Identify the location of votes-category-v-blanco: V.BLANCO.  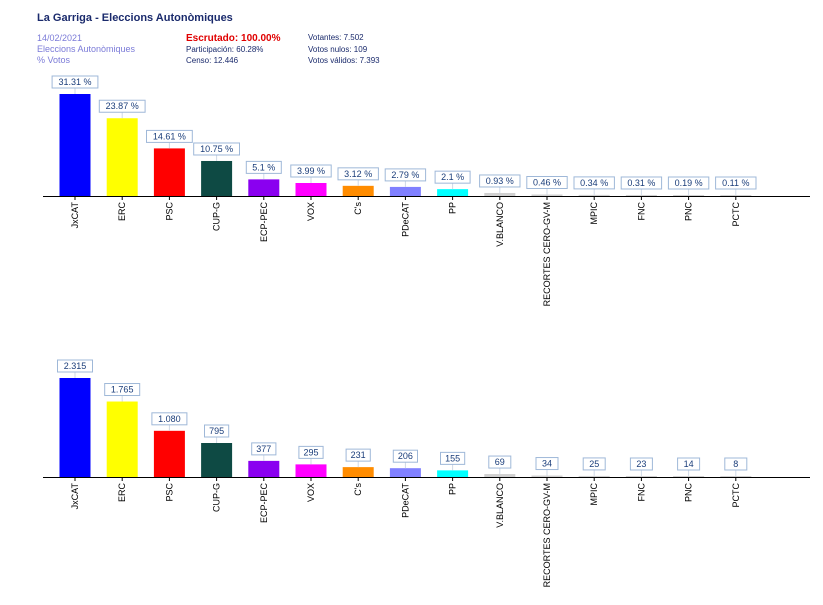
(500, 505).